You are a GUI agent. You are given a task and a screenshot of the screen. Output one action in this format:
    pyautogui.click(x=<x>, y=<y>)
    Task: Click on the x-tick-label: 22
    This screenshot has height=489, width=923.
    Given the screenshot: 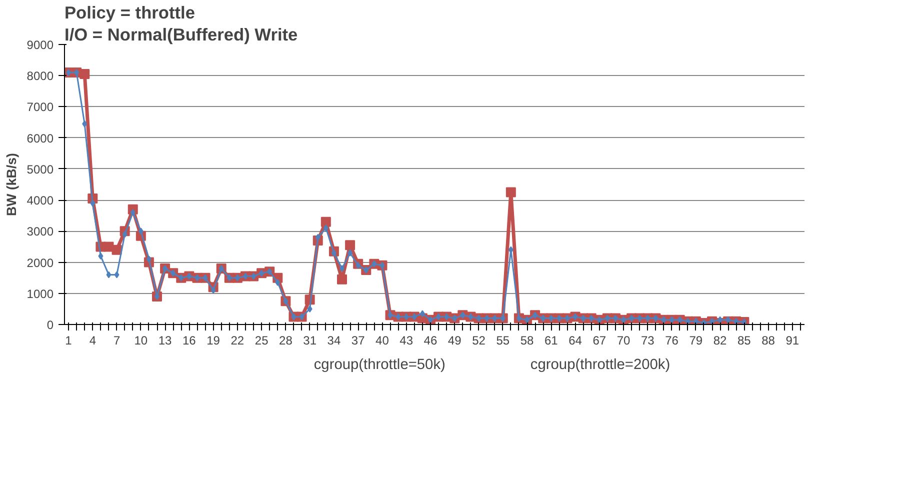 What is the action you would take?
    pyautogui.click(x=237, y=341)
    